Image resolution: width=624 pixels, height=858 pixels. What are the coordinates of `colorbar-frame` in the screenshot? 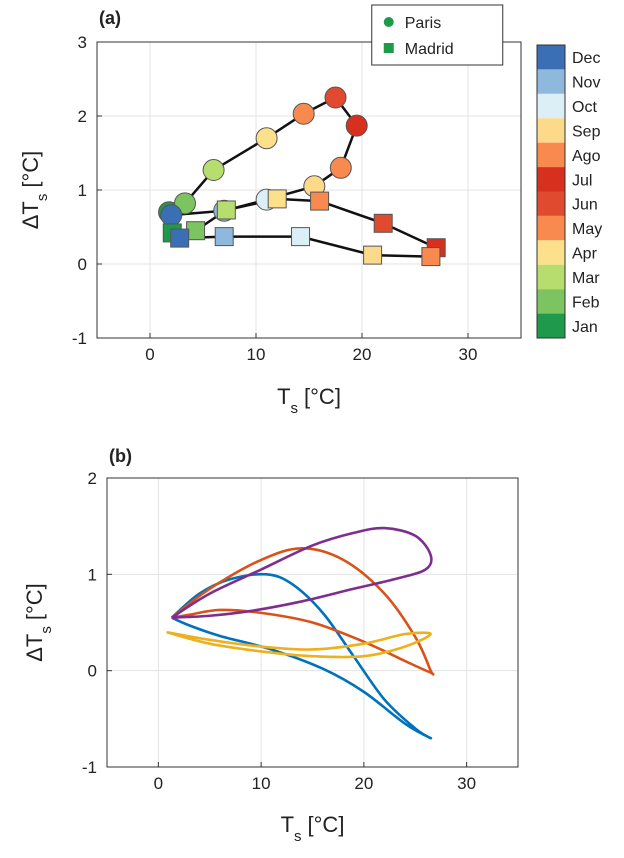 It's located at (551, 191).